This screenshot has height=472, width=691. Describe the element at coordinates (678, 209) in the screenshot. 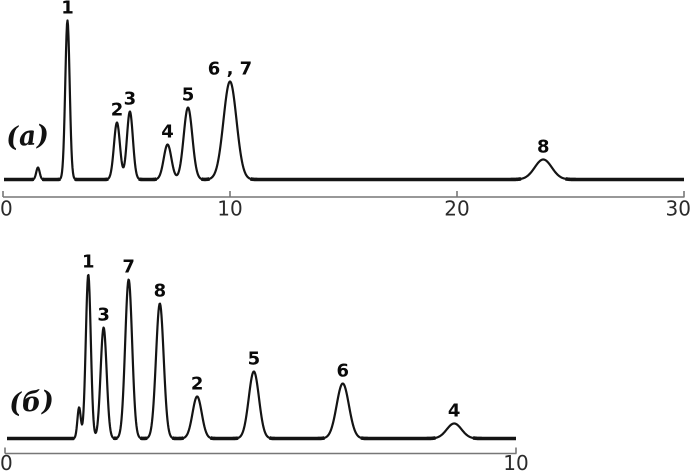

I see `x-tick-label-0-30: 30` at that location.